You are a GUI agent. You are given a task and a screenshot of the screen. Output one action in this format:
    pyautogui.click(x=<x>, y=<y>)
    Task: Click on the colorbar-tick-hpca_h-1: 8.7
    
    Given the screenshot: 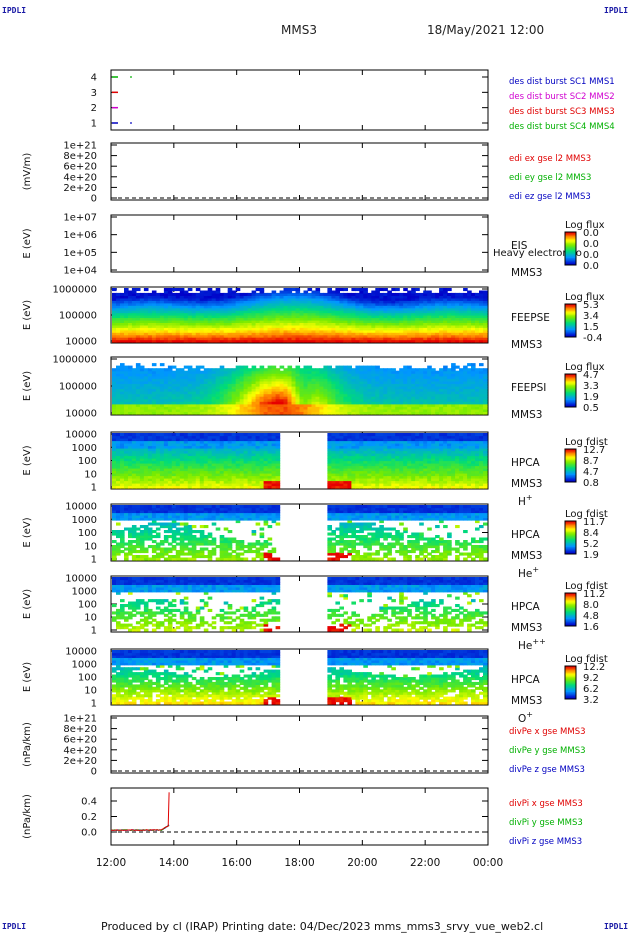 What is the action you would take?
    pyautogui.click(x=591, y=461)
    